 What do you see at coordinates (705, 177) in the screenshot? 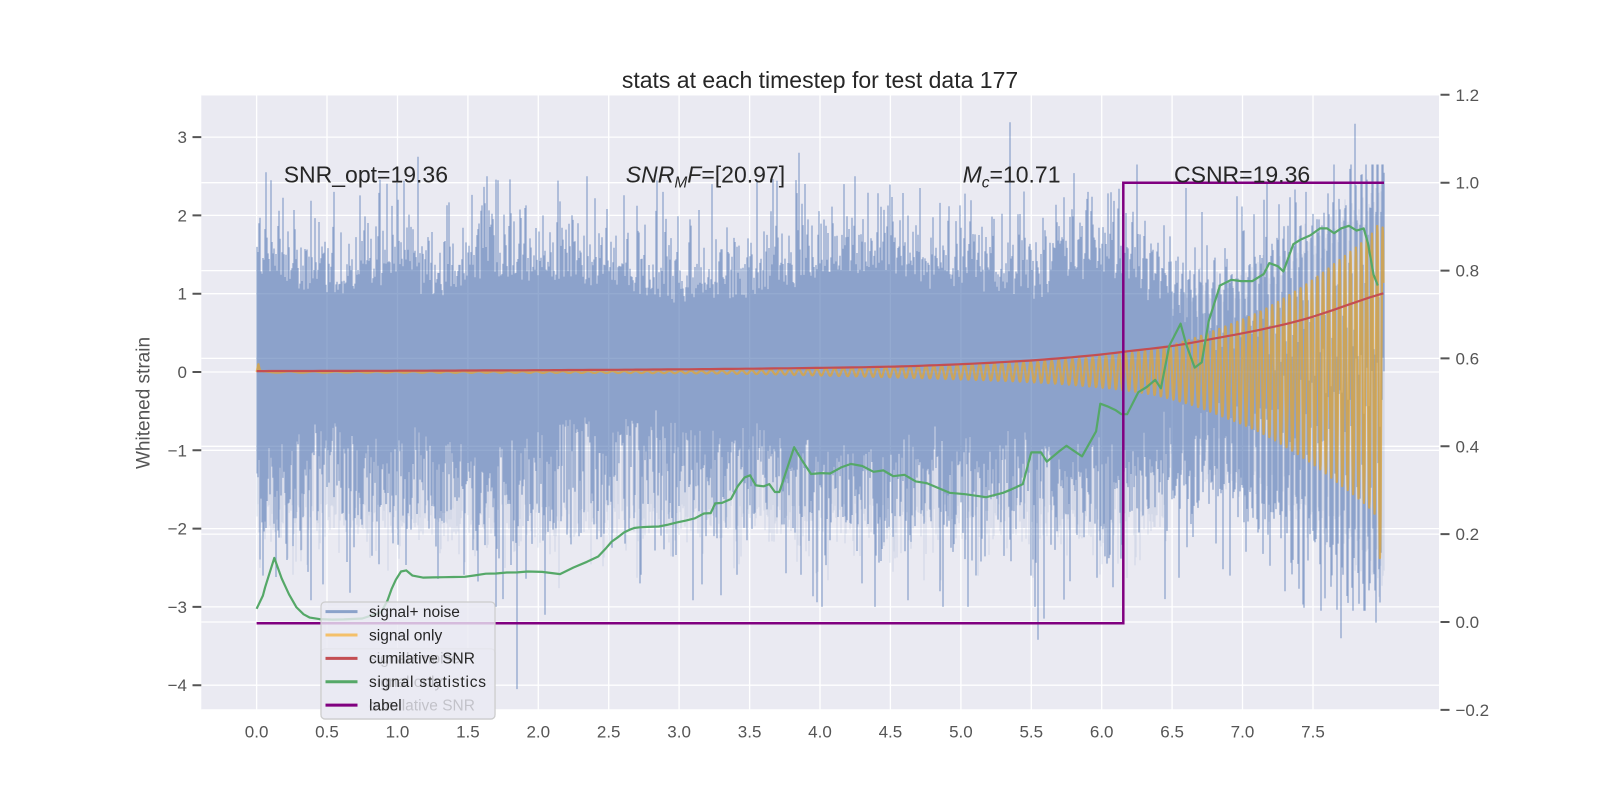
I see `svg-text: SNRMF=[20.97]` at bounding box center [705, 177].